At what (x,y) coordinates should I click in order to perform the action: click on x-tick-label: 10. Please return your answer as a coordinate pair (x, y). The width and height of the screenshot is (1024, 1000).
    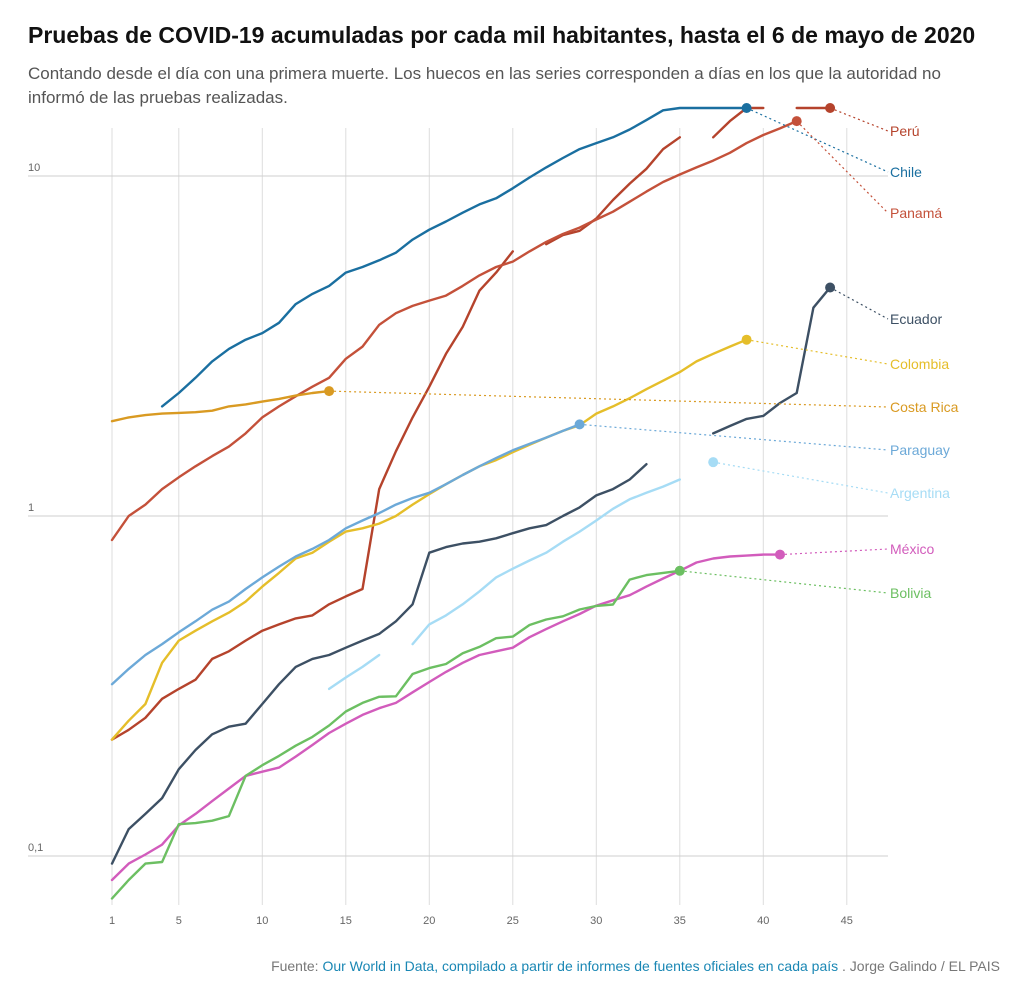
    Looking at the image, I should click on (262, 921).